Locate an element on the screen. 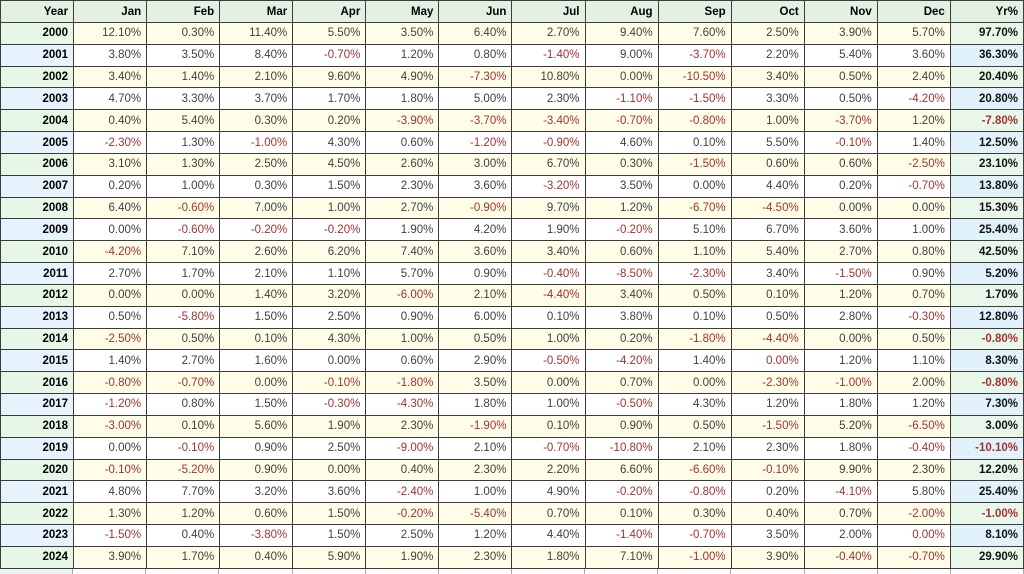 The image size is (1024, 574). cell-2016-feb: -0.70% is located at coordinates (183, 383).